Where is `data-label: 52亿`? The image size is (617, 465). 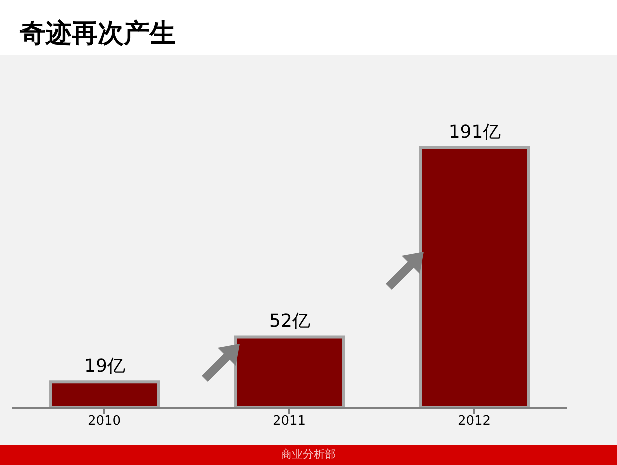
data-label: 52亿 is located at coordinates (290, 321).